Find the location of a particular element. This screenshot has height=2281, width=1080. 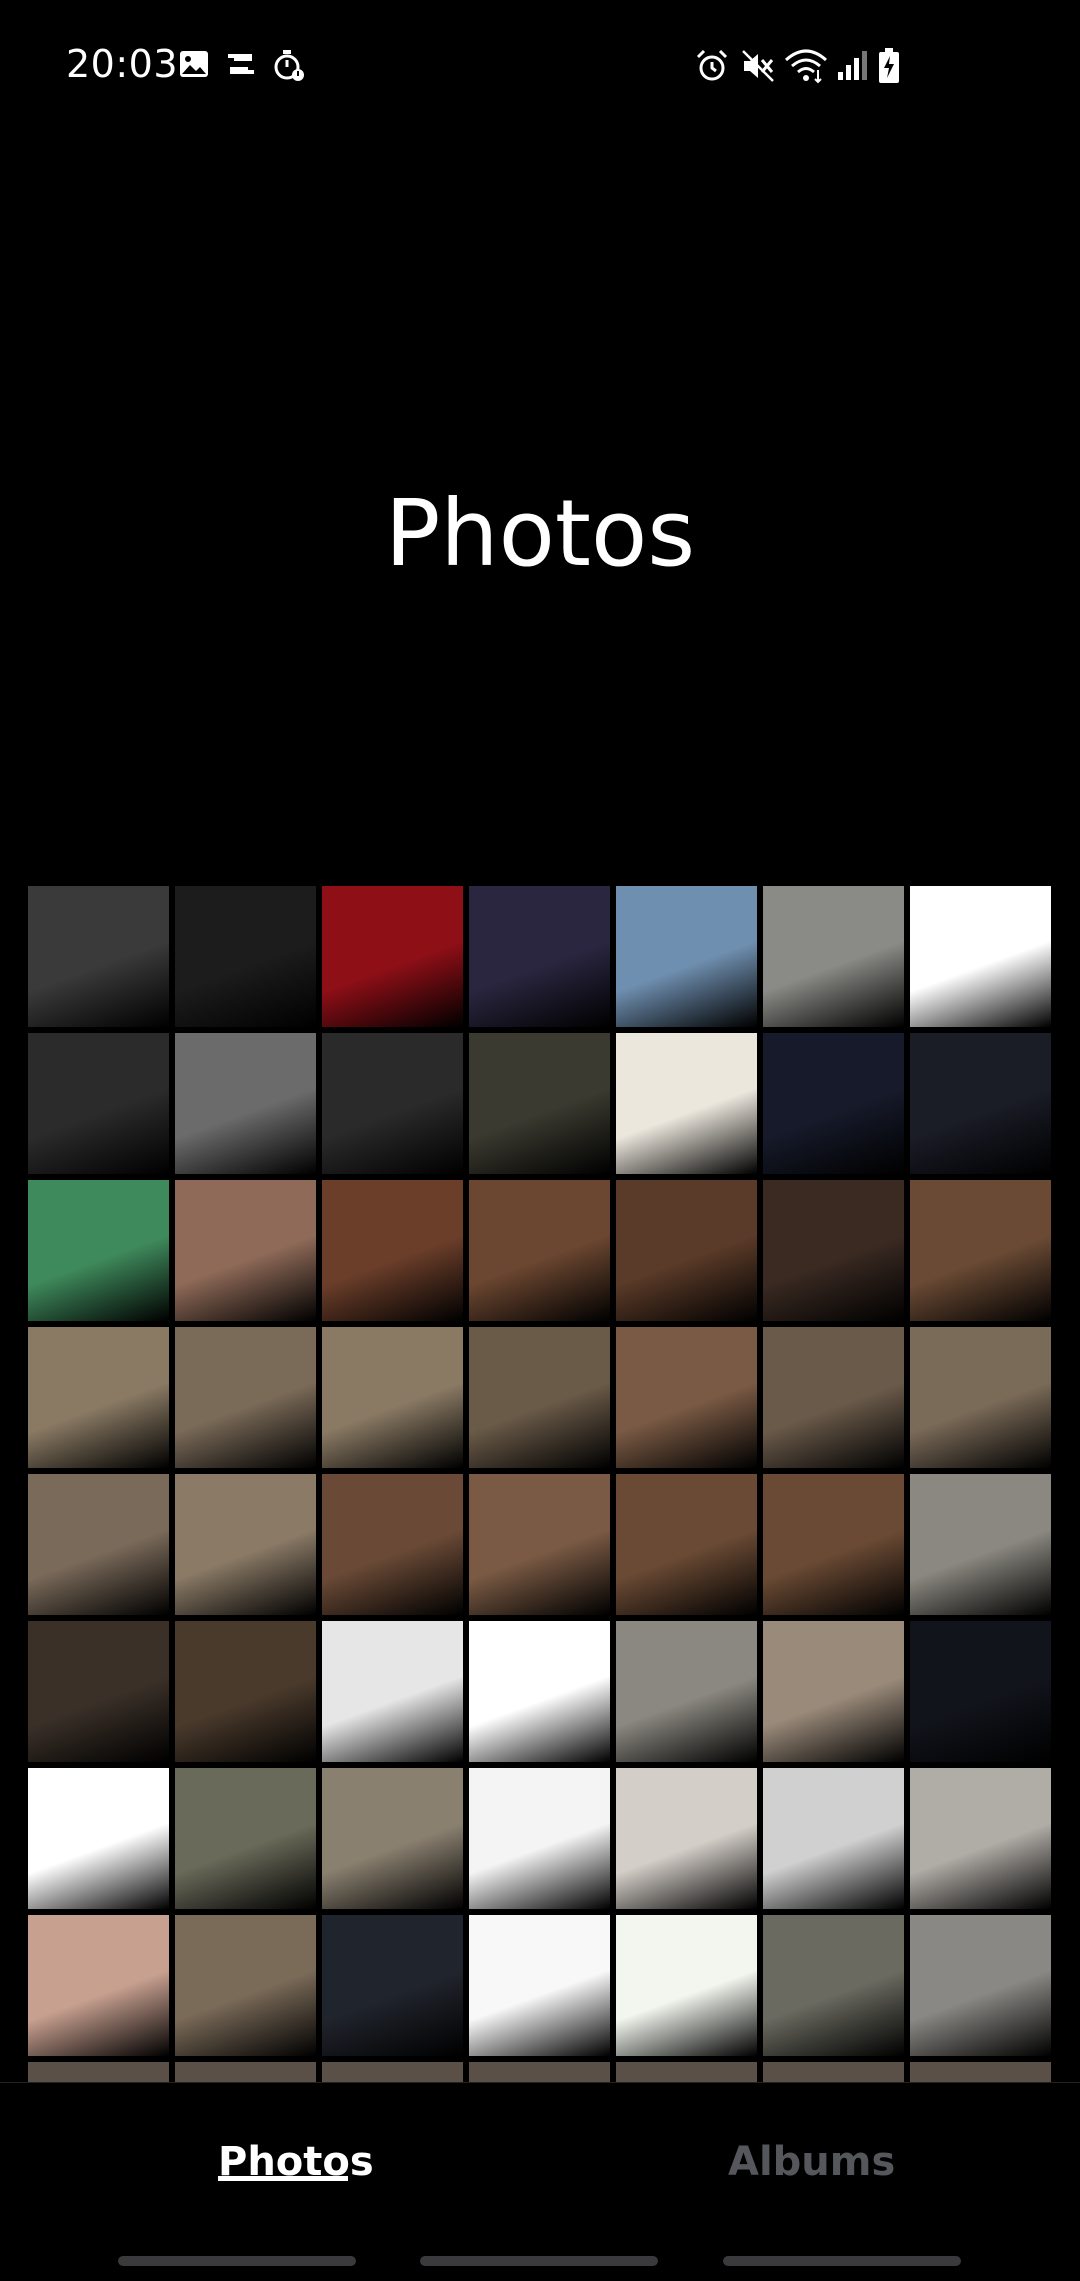

tab-albums: Albums is located at coordinates (812, 2162).